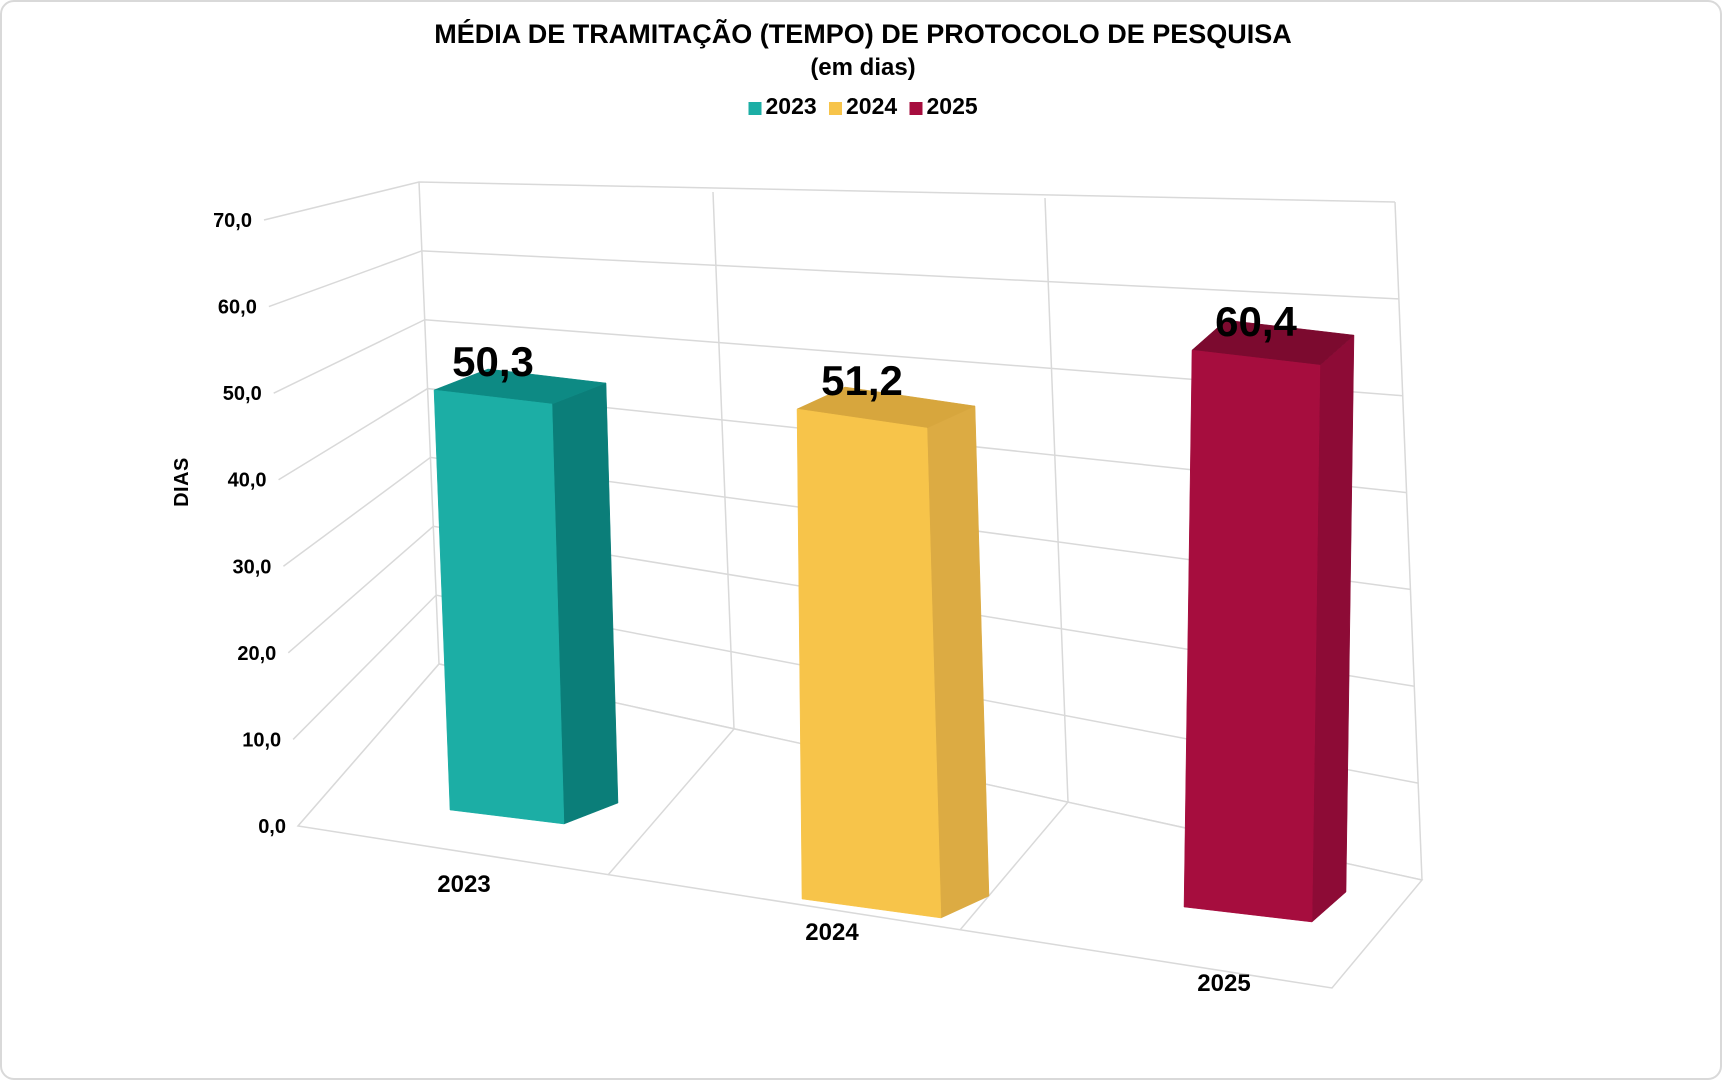 This screenshot has width=1722, height=1080. I want to click on bar-2025, so click(1269, 621).